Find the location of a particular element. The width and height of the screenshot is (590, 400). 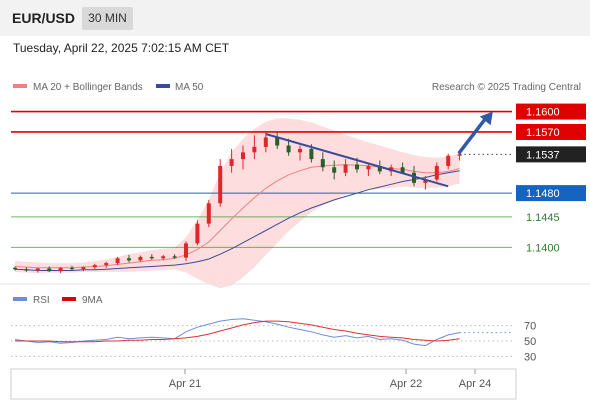

datetime-label: Tuesday, April 22, 2025 7:02:15 AM CET is located at coordinates (121, 48).